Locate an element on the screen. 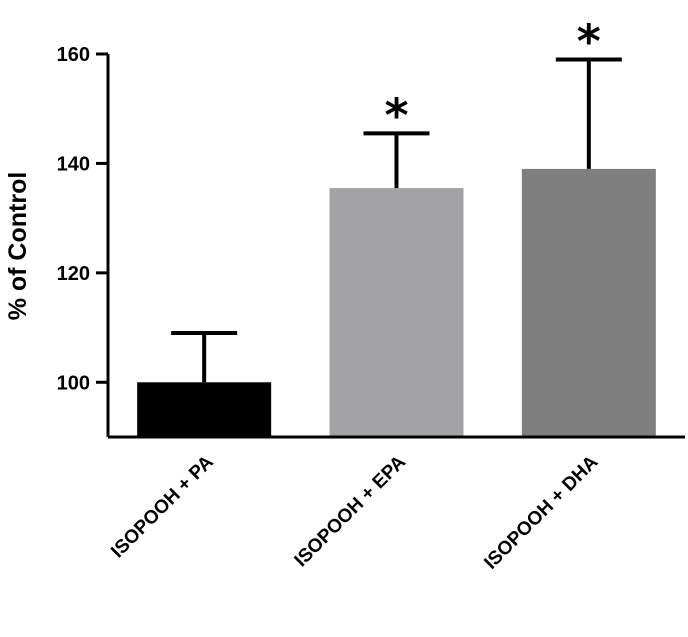 The image size is (688, 637). y-ticks-layer: 100 120 140 160 is located at coordinates (82, 219).